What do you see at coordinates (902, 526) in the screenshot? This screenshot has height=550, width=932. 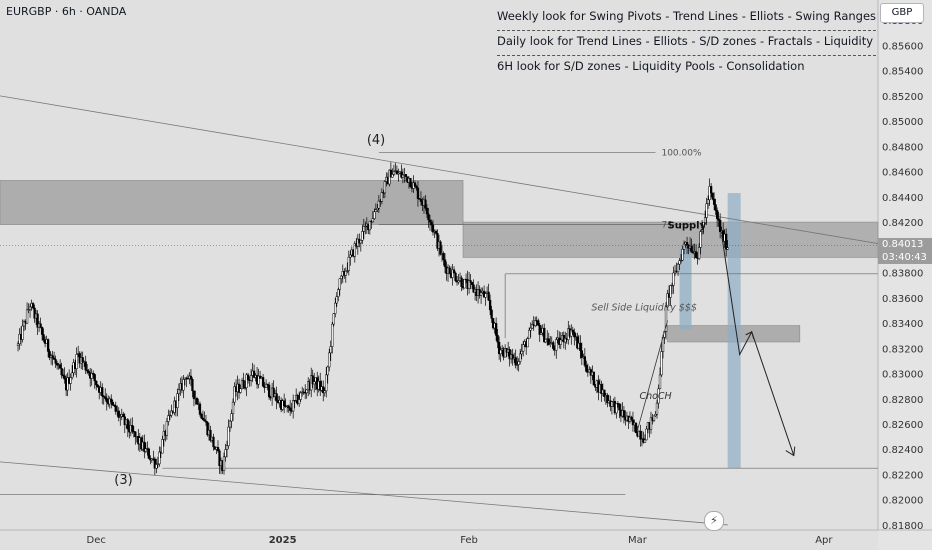 I see `y-tick-label: 0.81800` at bounding box center [902, 526].